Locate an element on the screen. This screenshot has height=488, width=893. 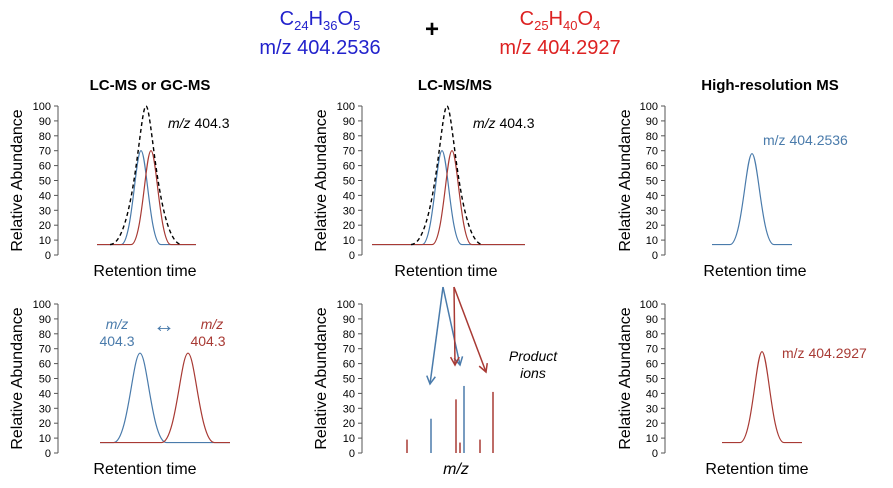
hrms-top-y-tick-label: 60 is located at coordinates (652, 167).